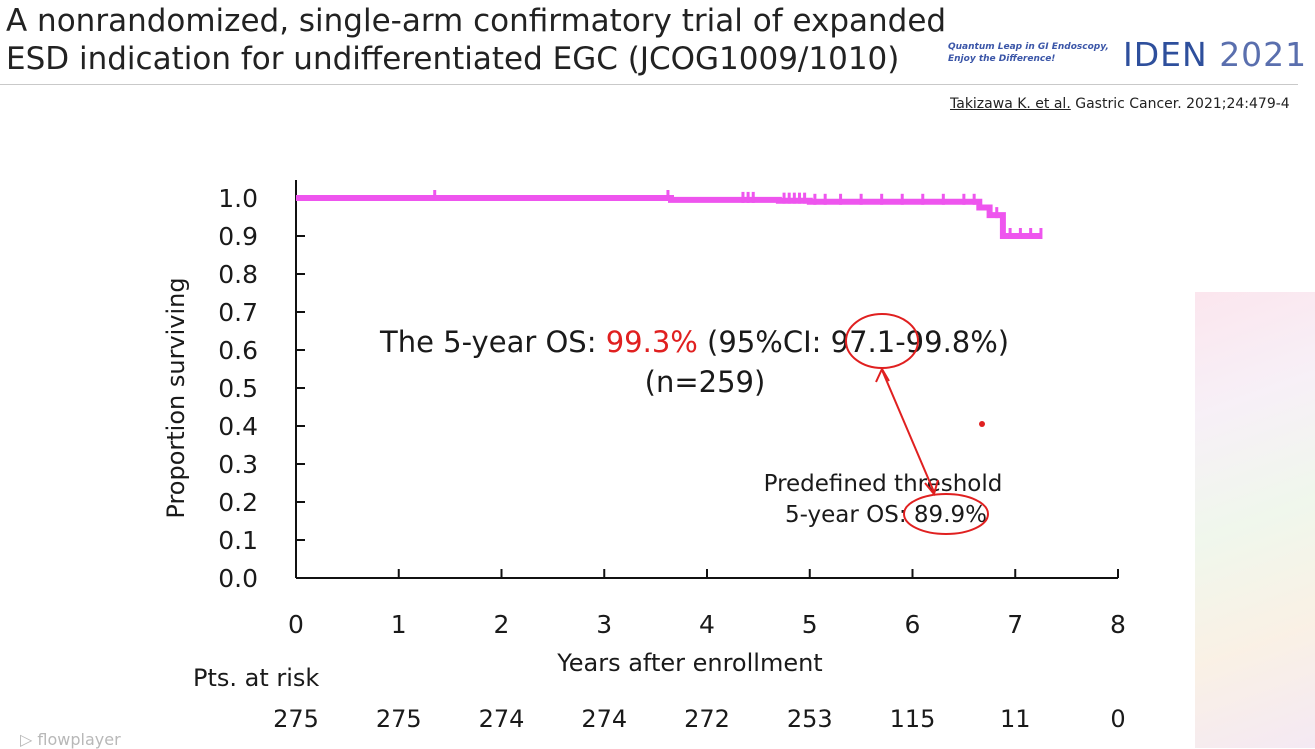 This screenshot has height=749, width=1315. Describe the element at coordinates (399, 624) in the screenshot. I see `x-tick-label: 1` at that location.